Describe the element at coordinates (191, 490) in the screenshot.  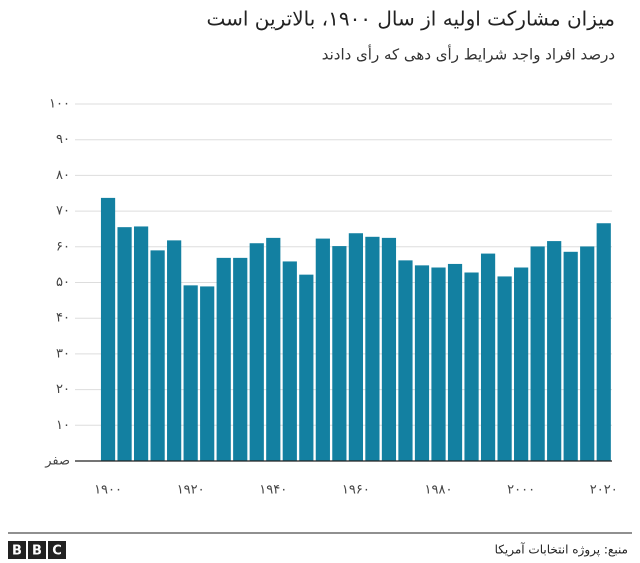
I see `x-tick-label: ۱۹۲۰` at that location.